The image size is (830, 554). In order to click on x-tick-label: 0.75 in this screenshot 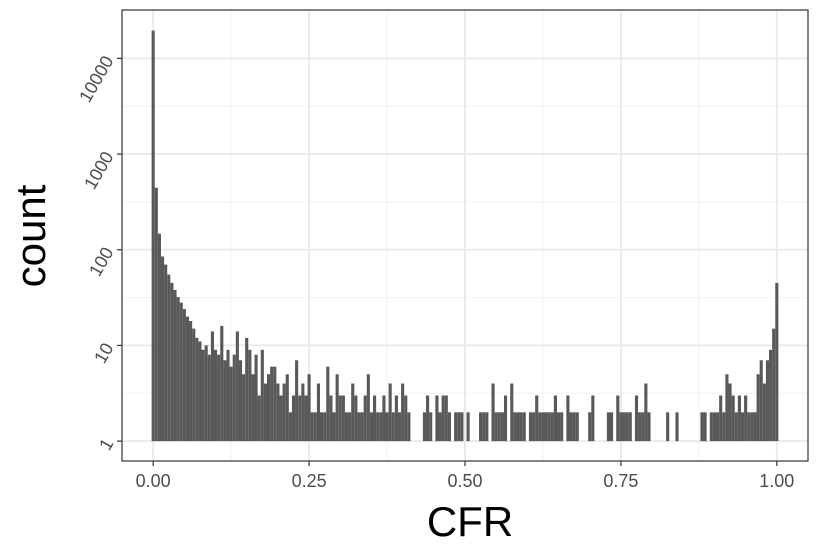, I will do `click(620, 481)`.